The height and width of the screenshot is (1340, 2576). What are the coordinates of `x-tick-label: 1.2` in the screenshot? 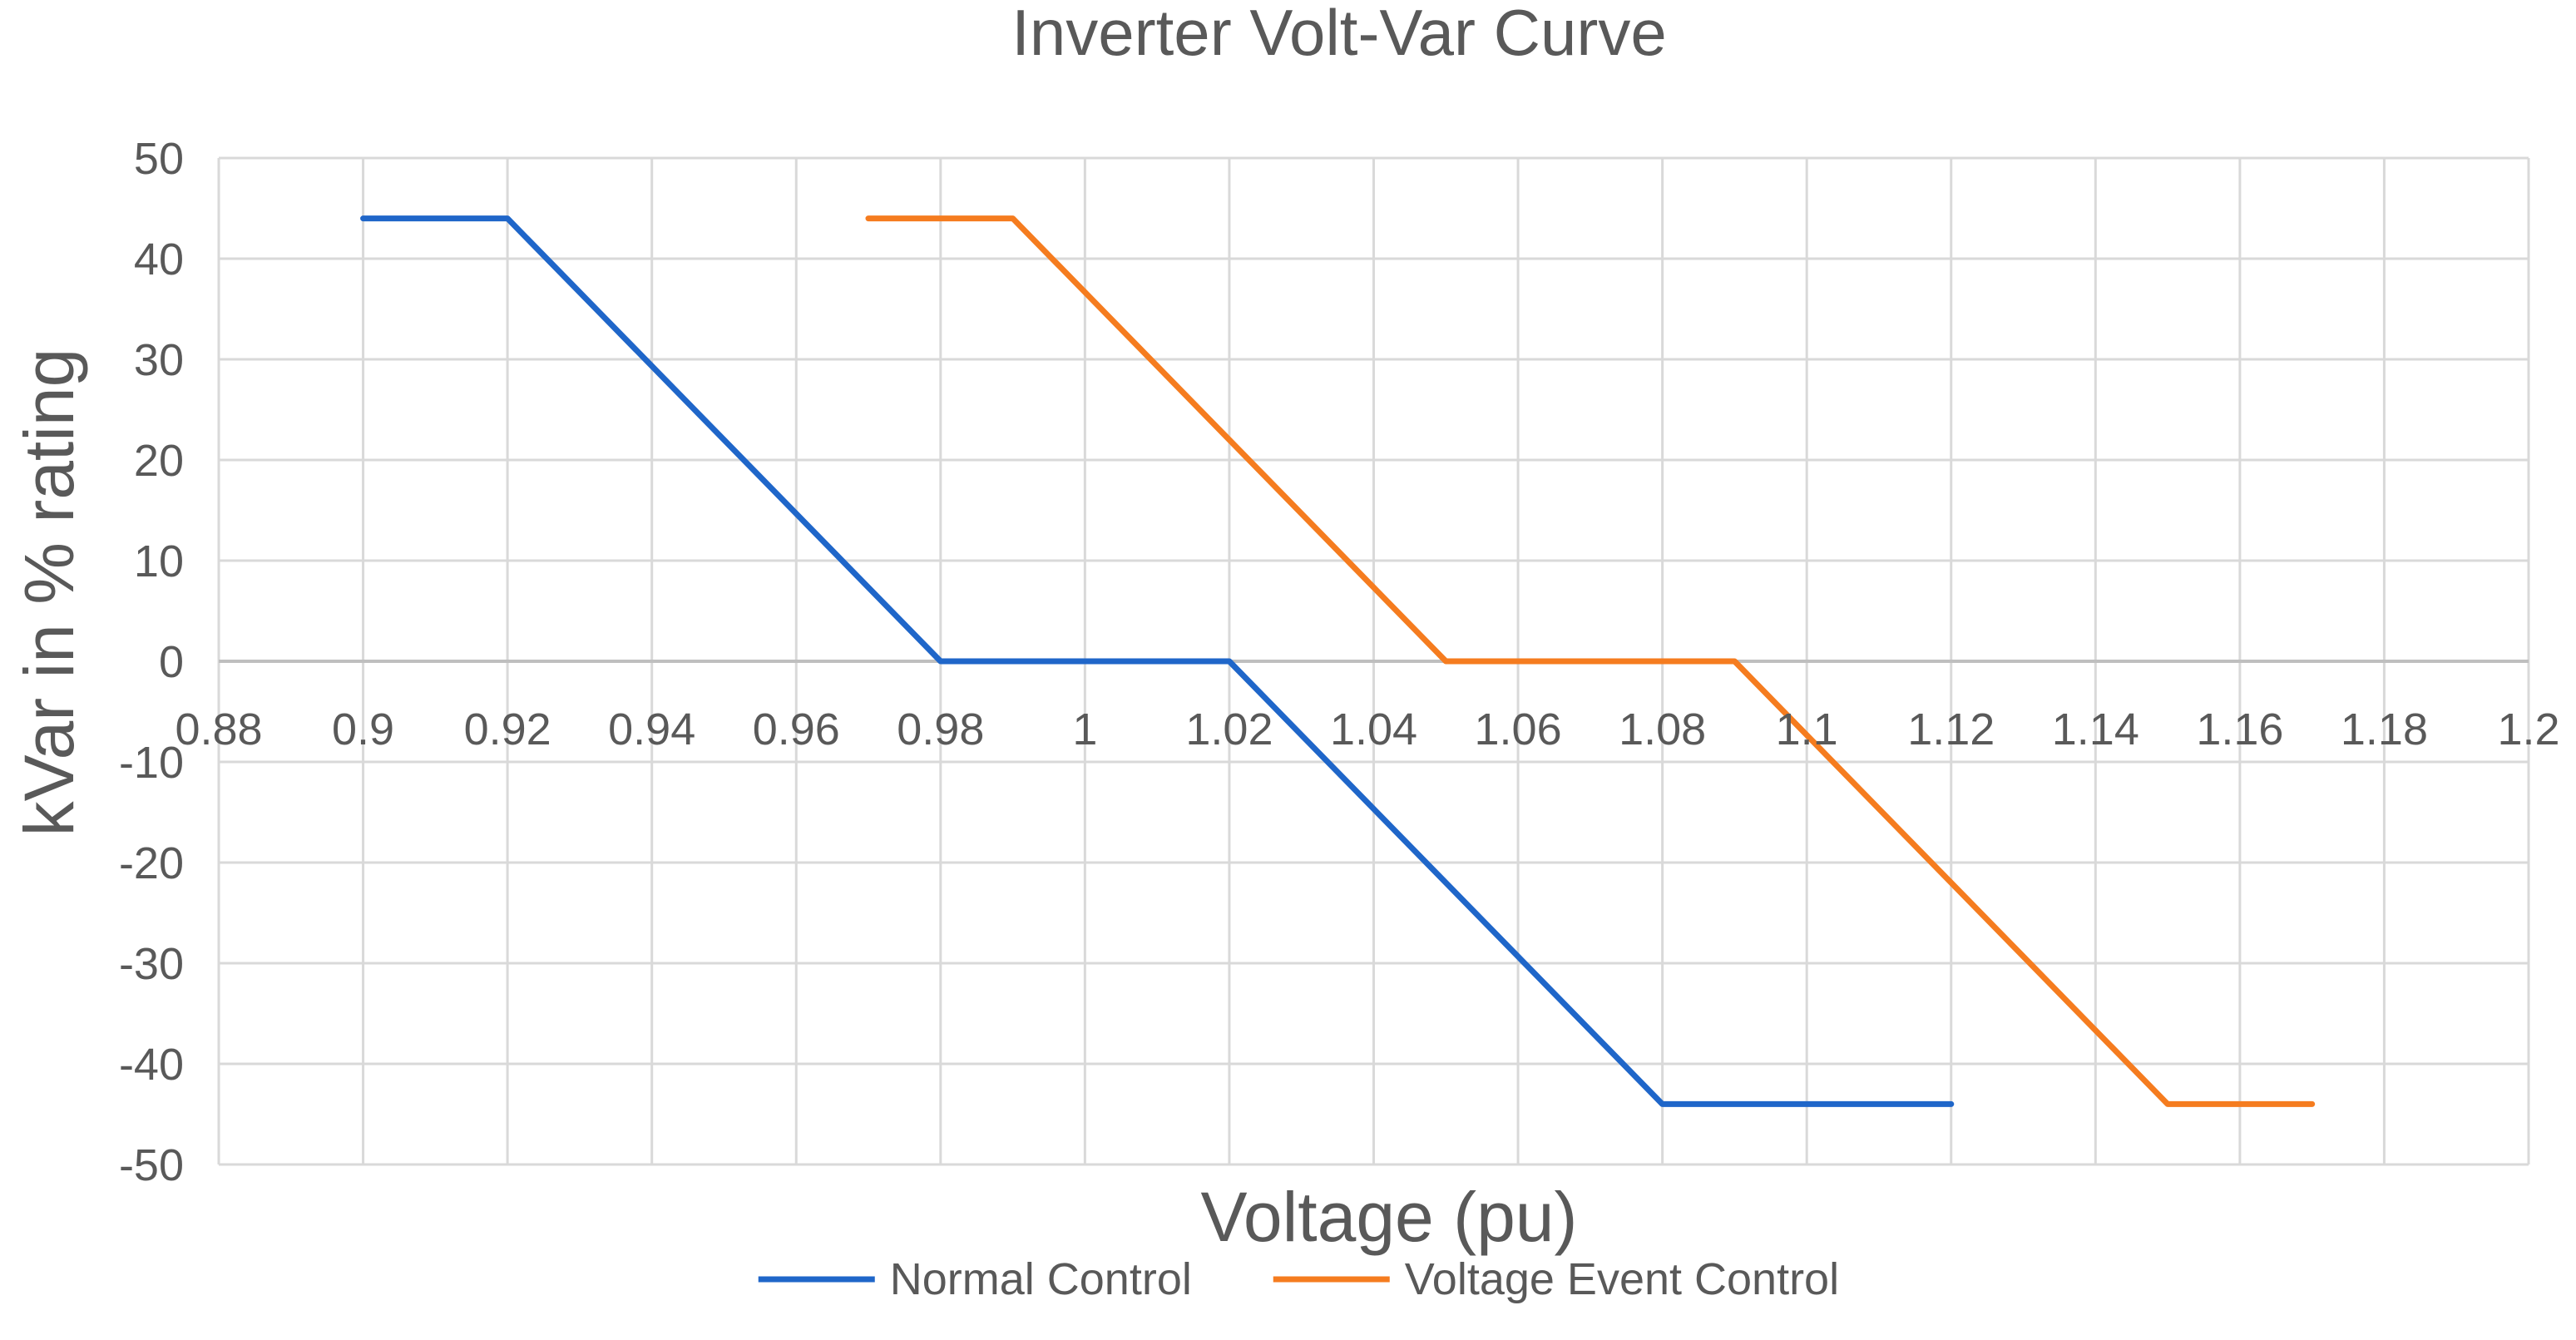 It's located at (2528, 729).